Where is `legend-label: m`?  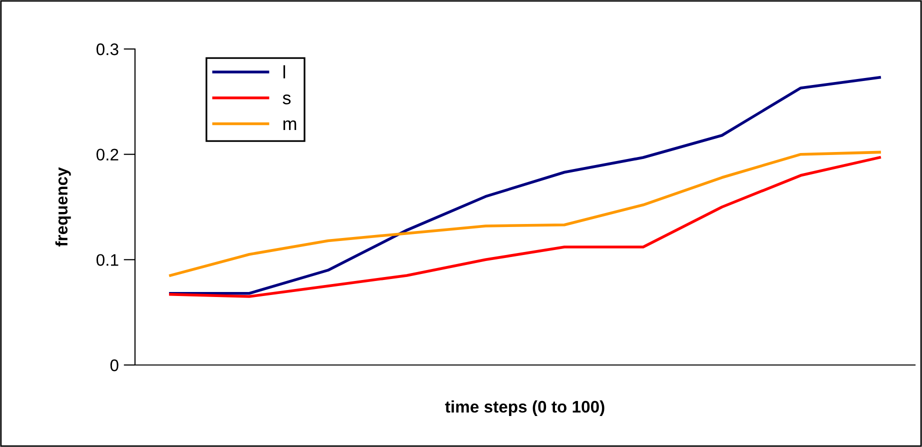
legend-label: m is located at coordinates (289, 125).